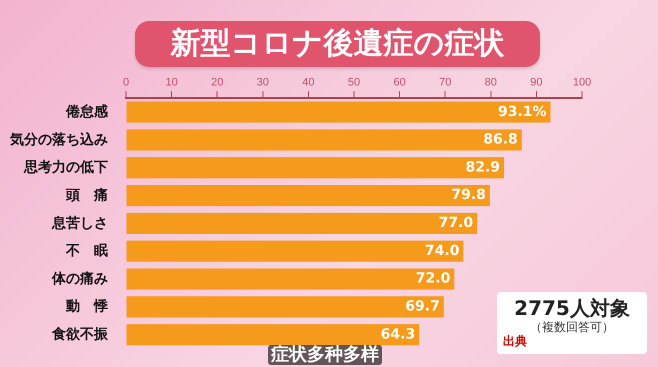 Image resolution: width=658 pixels, height=367 pixels. Describe the element at coordinates (308, 82) in the screenshot. I see `x-tick-label: 40` at that location.